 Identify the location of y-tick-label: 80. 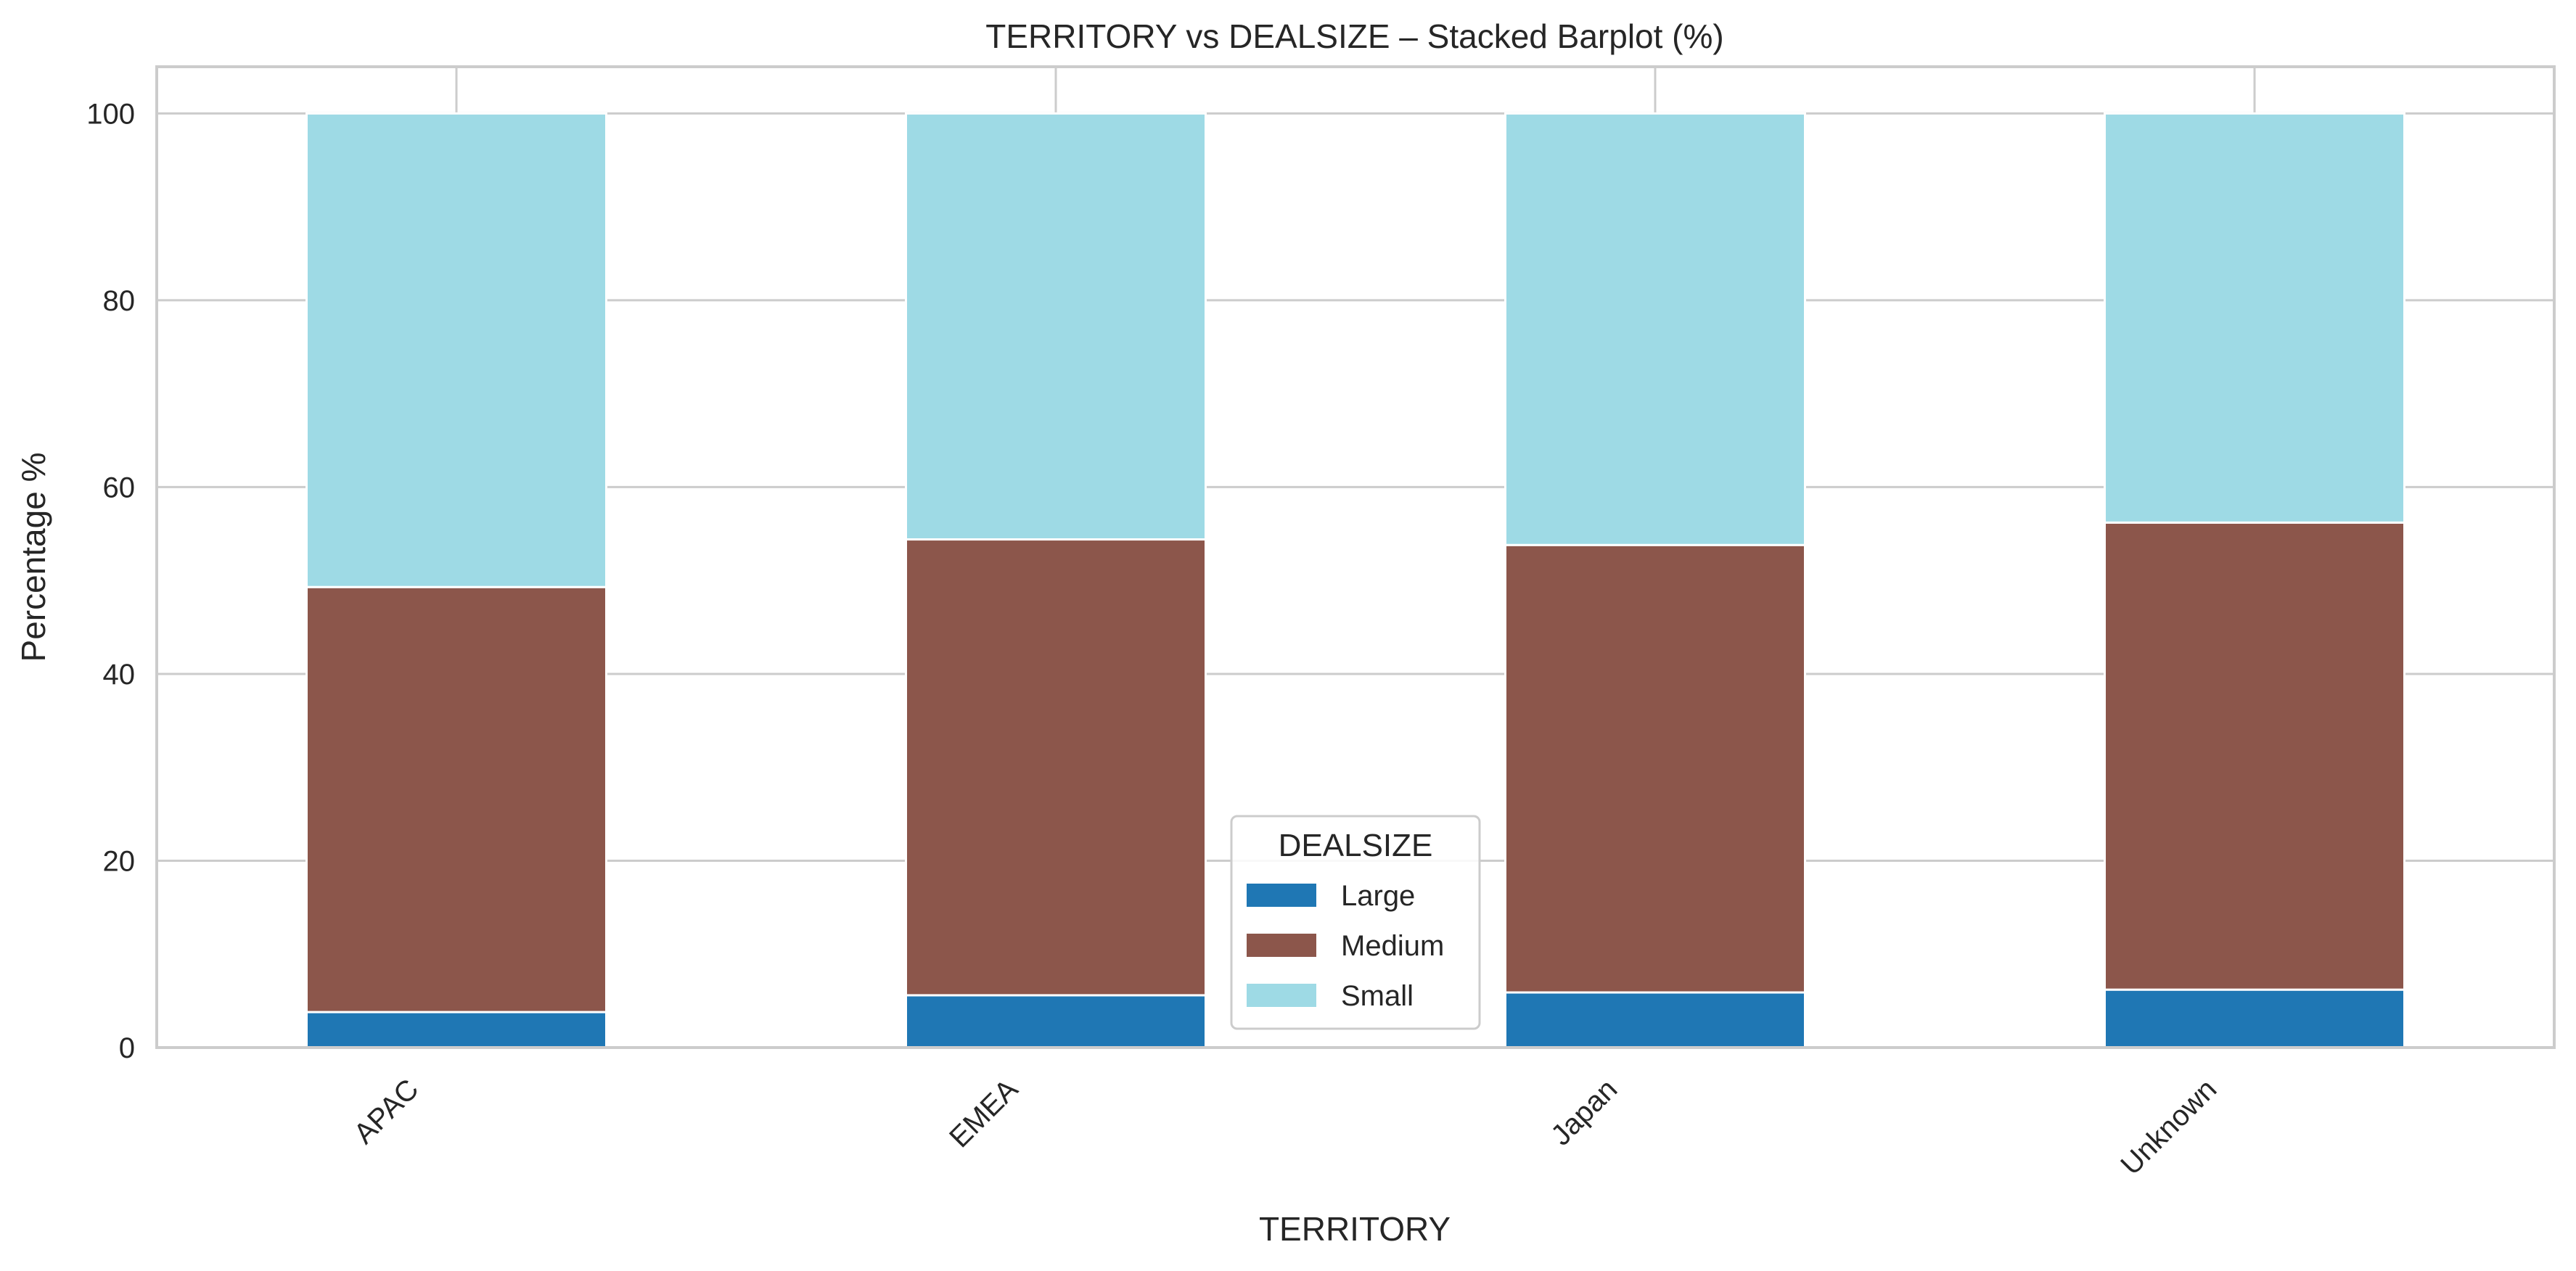
(119, 301).